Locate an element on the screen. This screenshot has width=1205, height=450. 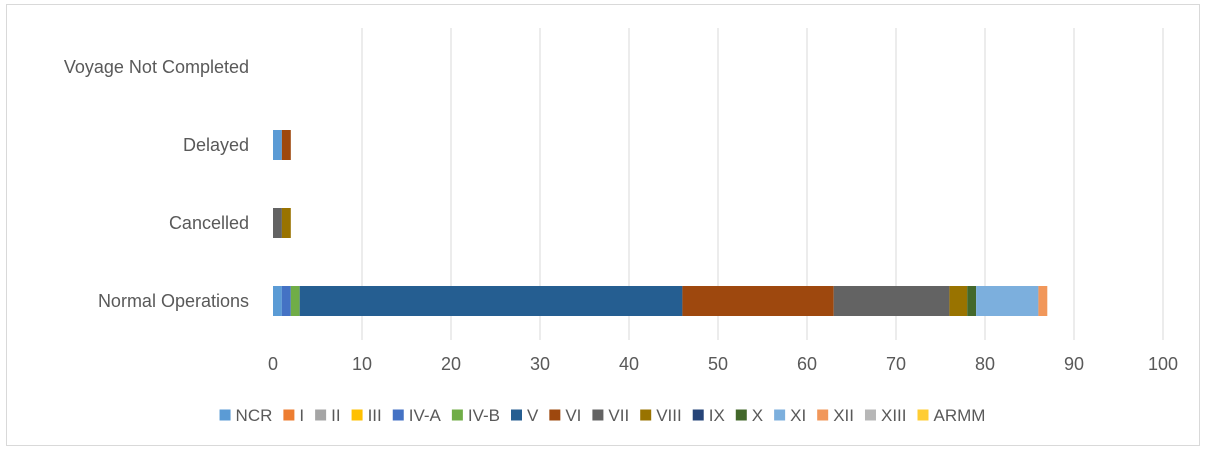
legend-item-iv-b: IV-B is located at coordinates (475, 415).